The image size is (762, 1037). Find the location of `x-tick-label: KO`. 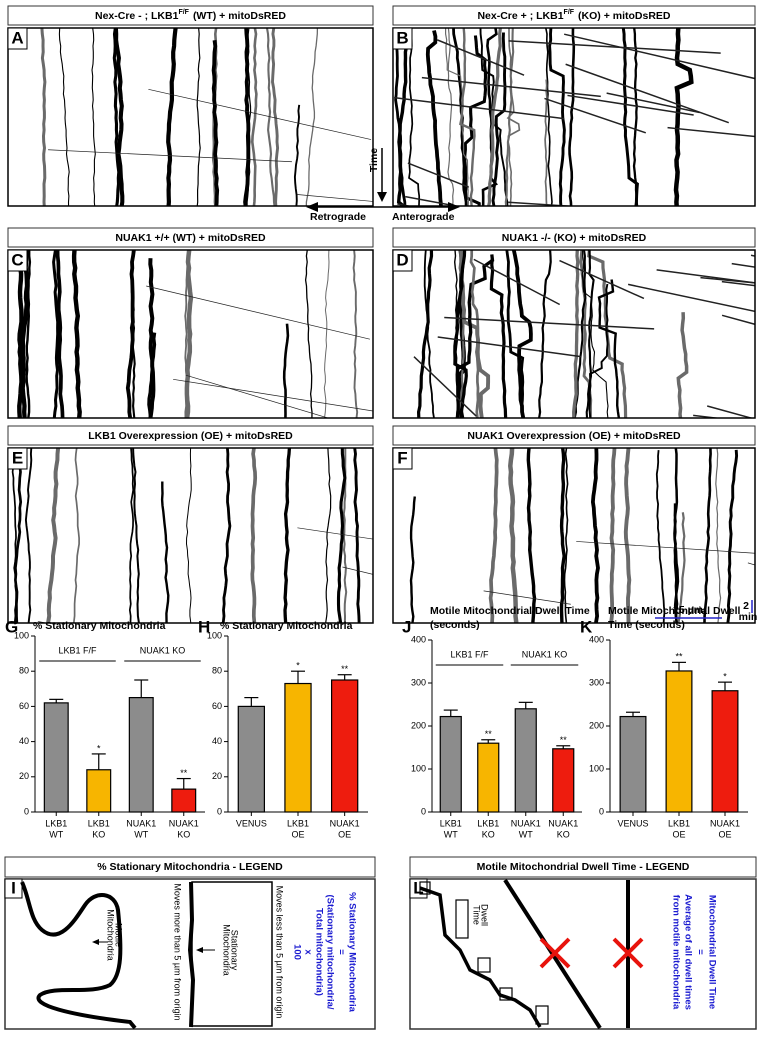

x-tick-label: KO is located at coordinates (563, 834).